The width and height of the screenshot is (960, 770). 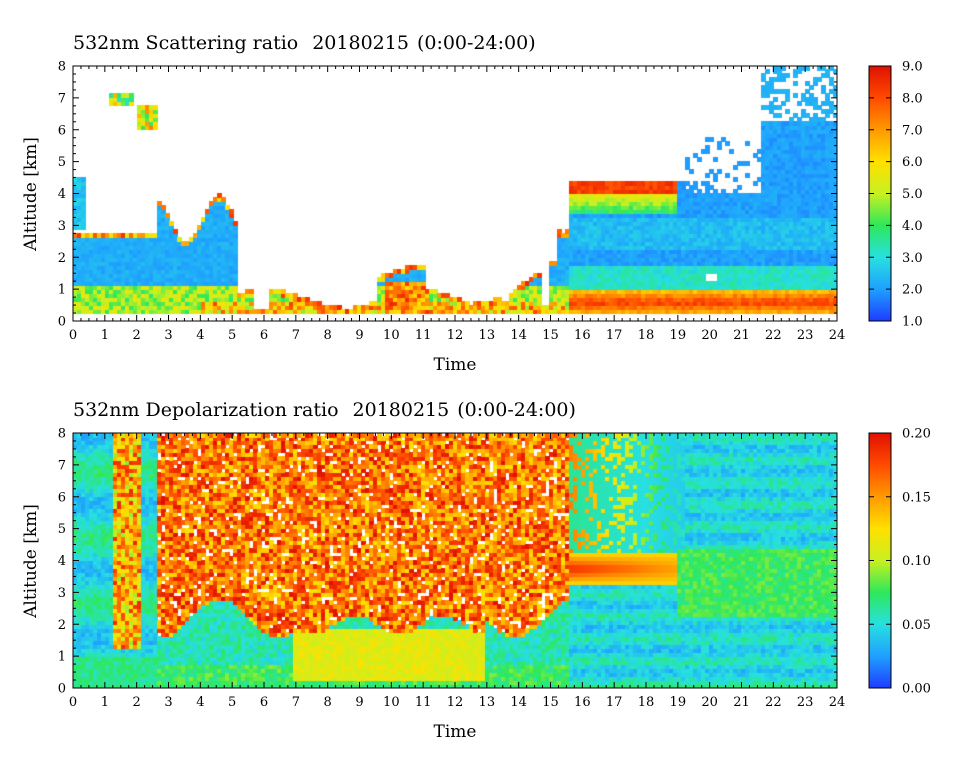 I want to click on colorbar-tick-label: 4.0, so click(x=912, y=226).